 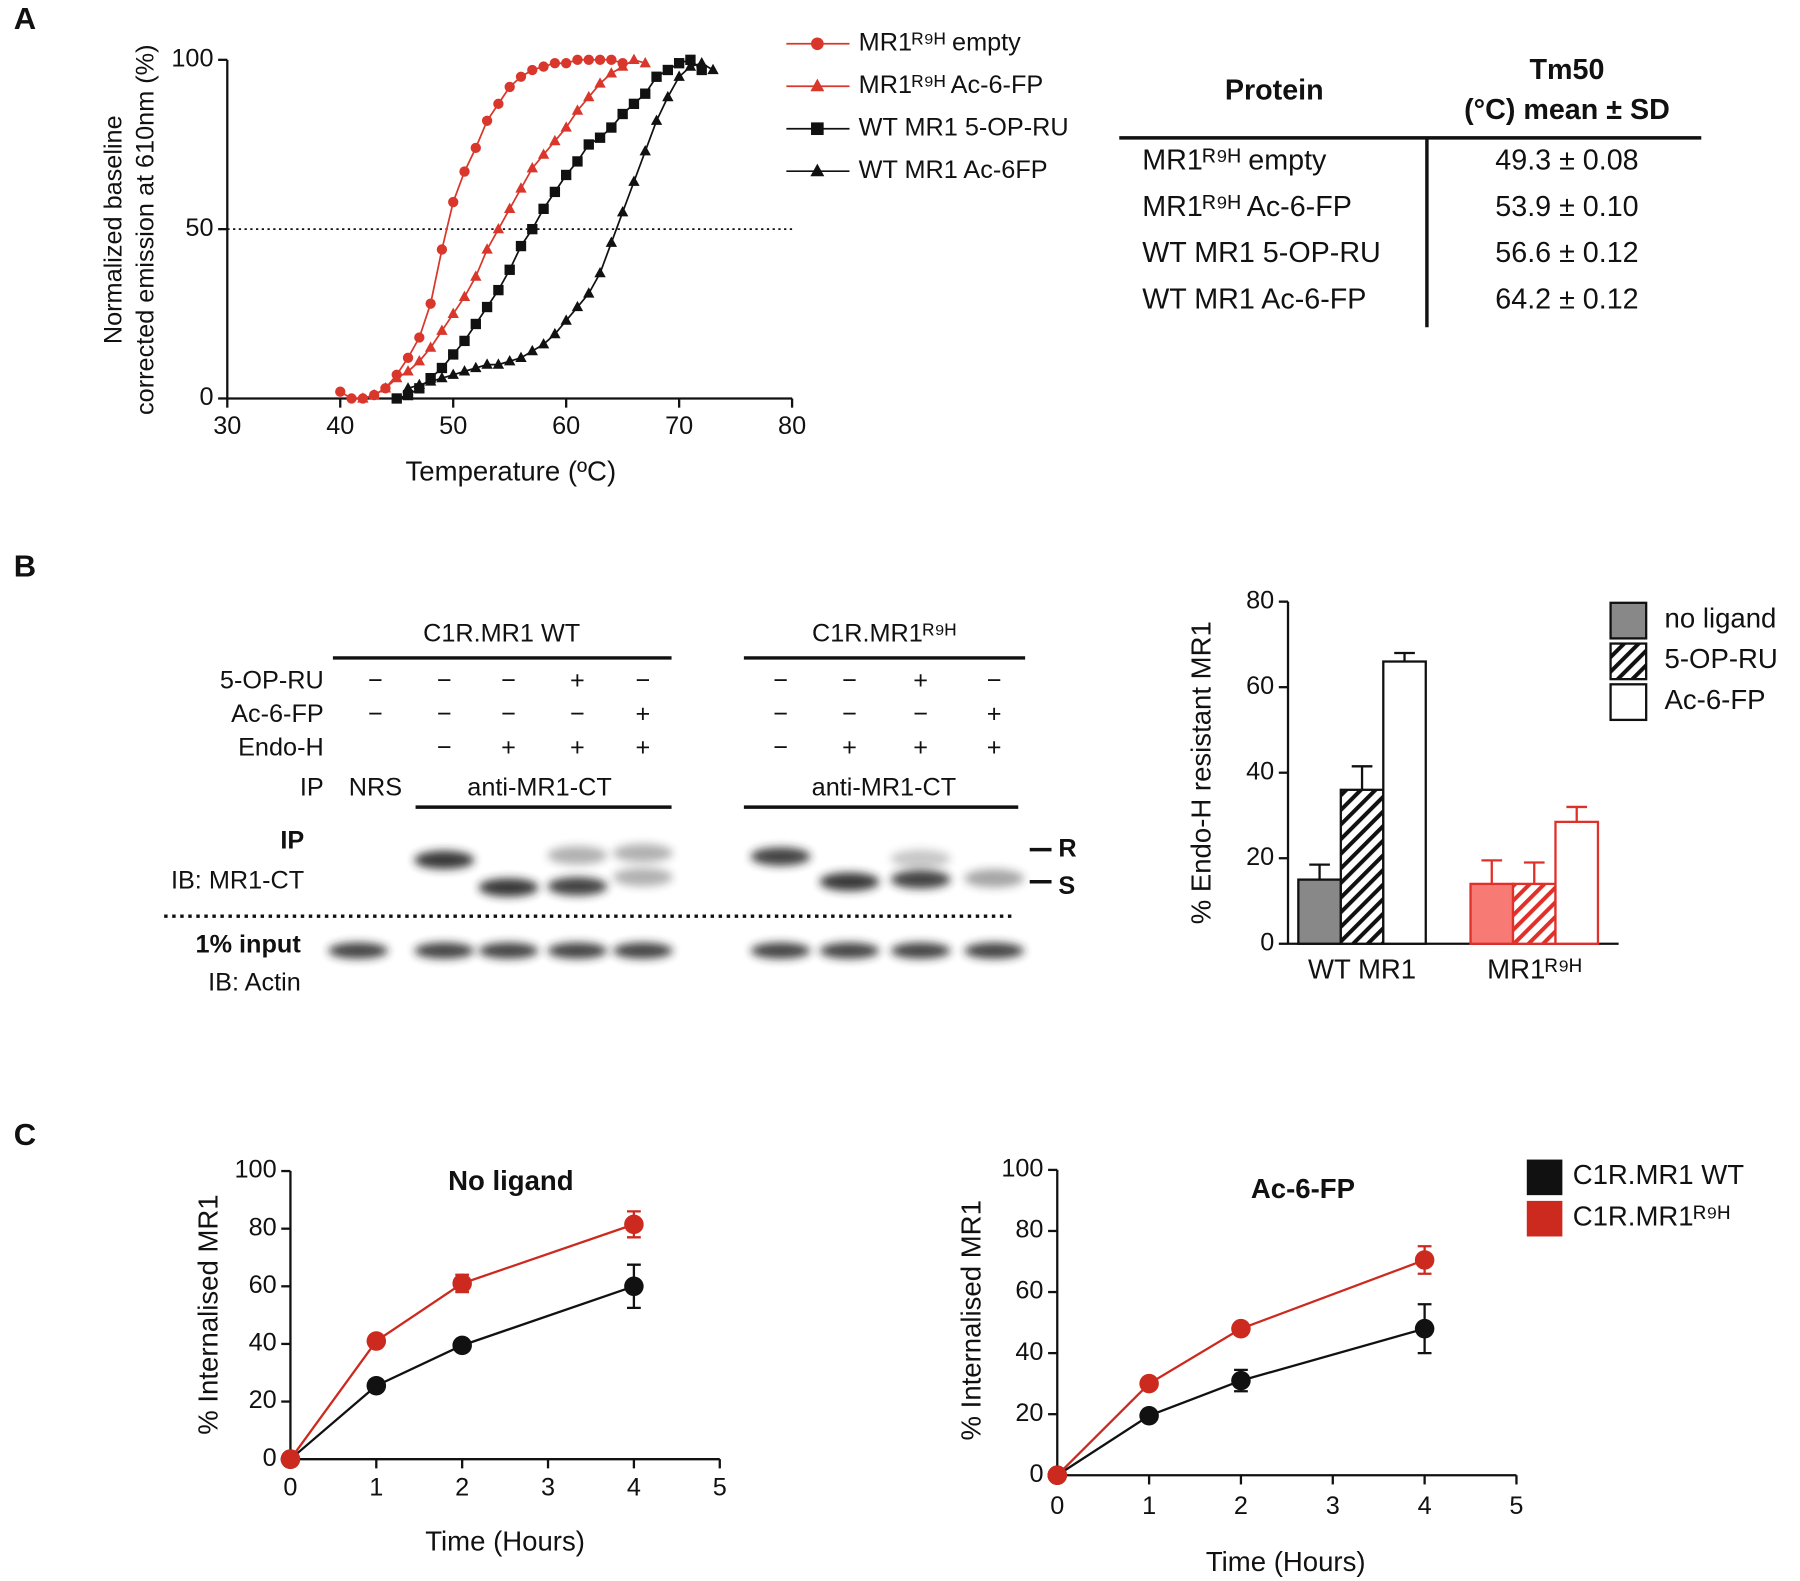 What do you see at coordinates (1566, 70) in the screenshot?
I see `table-header: Tm50` at bounding box center [1566, 70].